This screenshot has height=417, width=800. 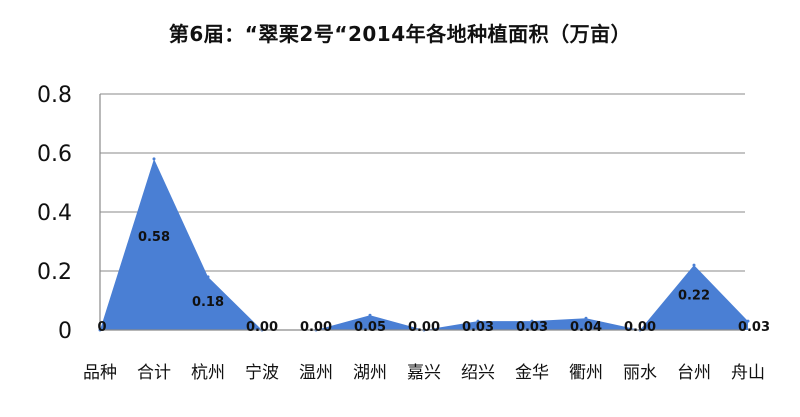 What do you see at coordinates (101, 327) in the screenshot?
I see `data-label: 0` at bounding box center [101, 327].